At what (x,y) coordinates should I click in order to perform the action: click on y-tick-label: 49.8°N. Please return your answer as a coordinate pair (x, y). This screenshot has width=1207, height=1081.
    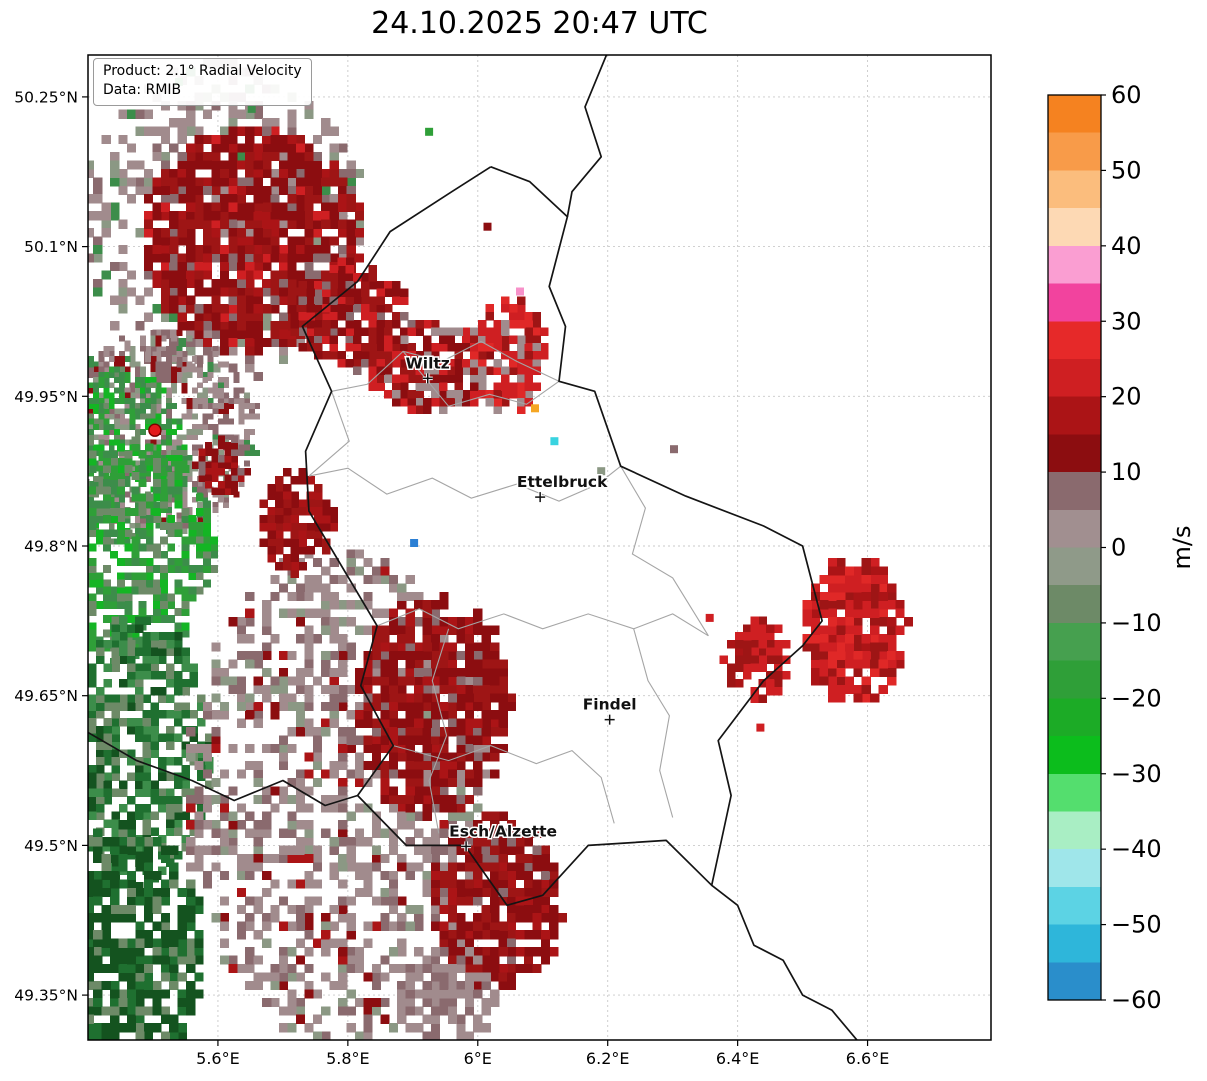
    Looking at the image, I should click on (51, 547).